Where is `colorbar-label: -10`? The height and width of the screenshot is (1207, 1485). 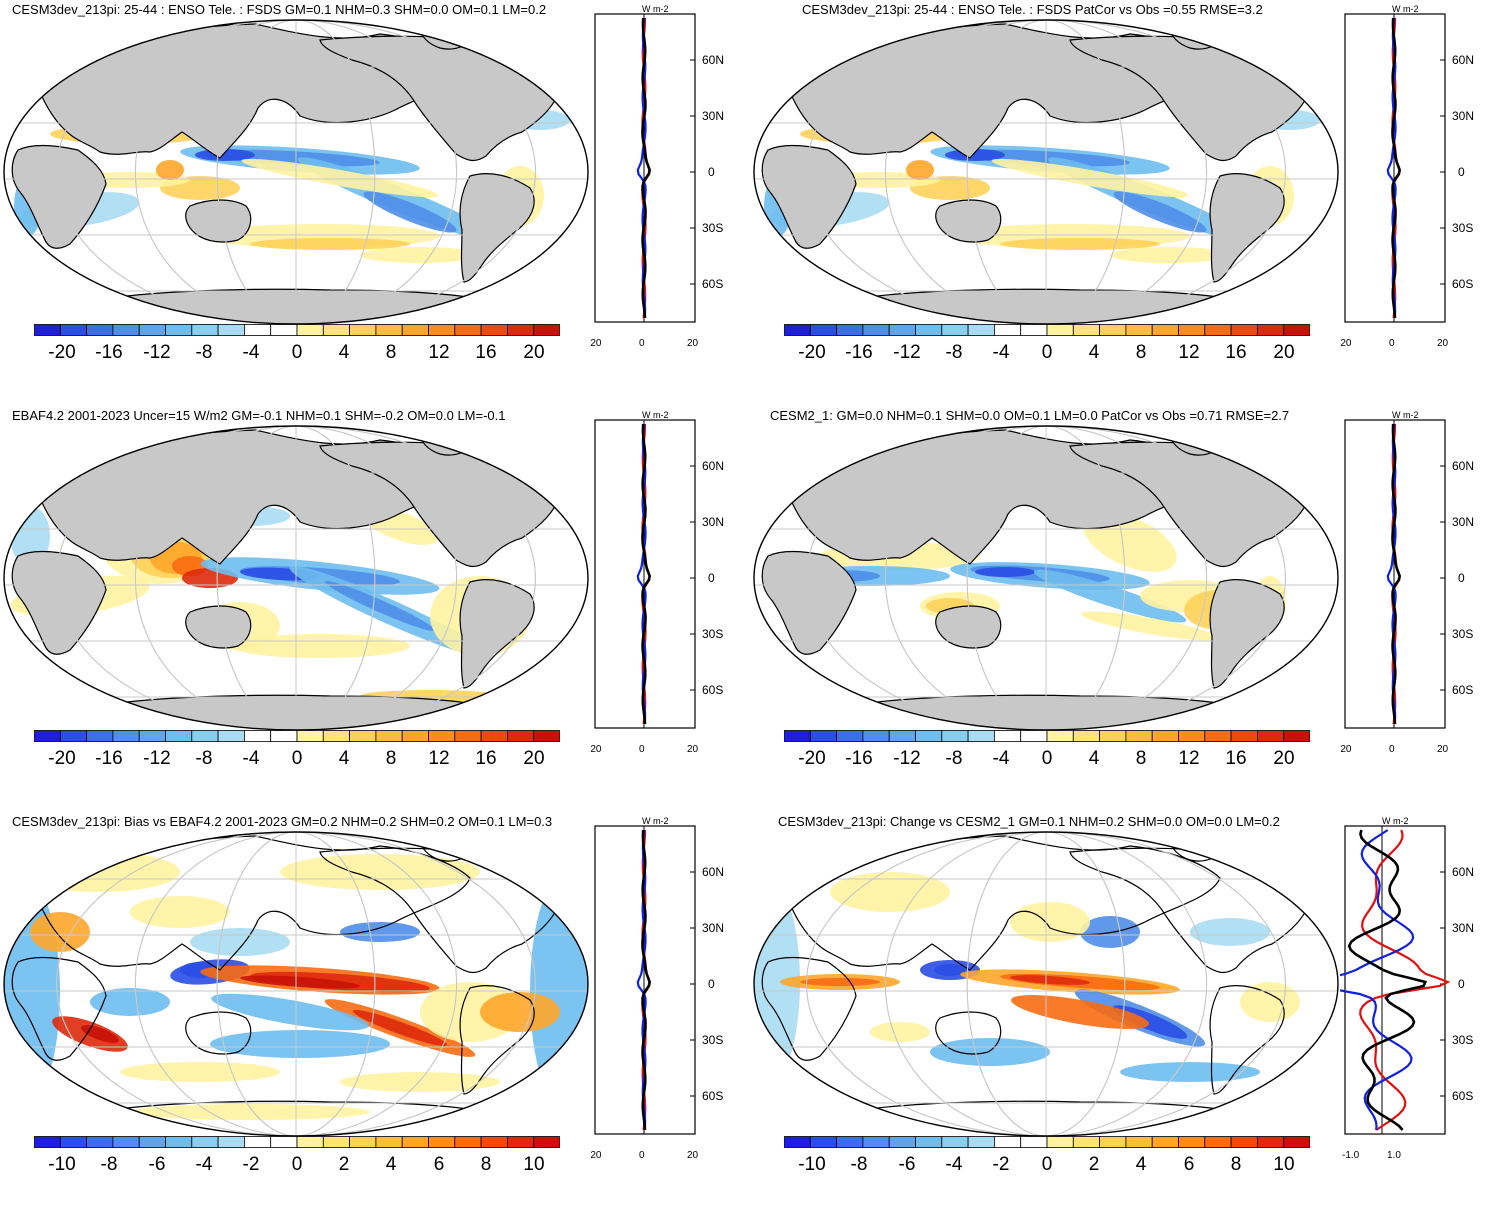
colorbar-label: -10 is located at coordinates (62, 1165).